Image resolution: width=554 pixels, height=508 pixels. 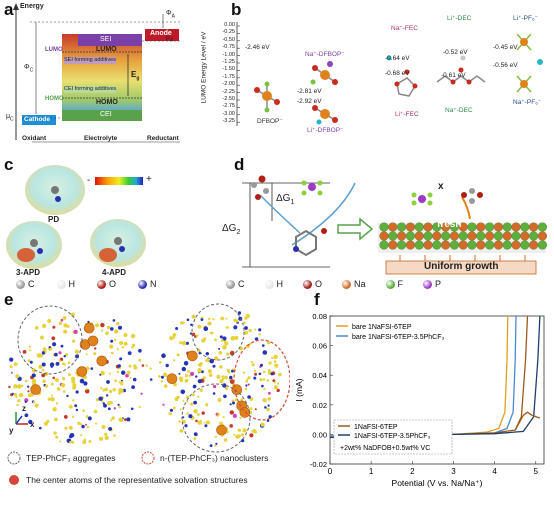 What do you see at coordinates (319, 375) in the screenshot?
I see `lsv-y-tick: 0.04` at bounding box center [319, 375].